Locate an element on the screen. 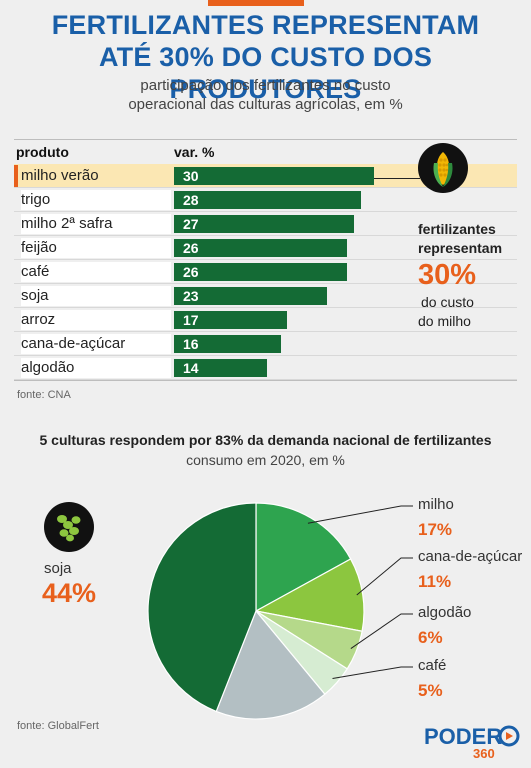 Image resolution: width=531 pixels, height=768 pixels. table-row: arroz 17 is located at coordinates (265, 320).